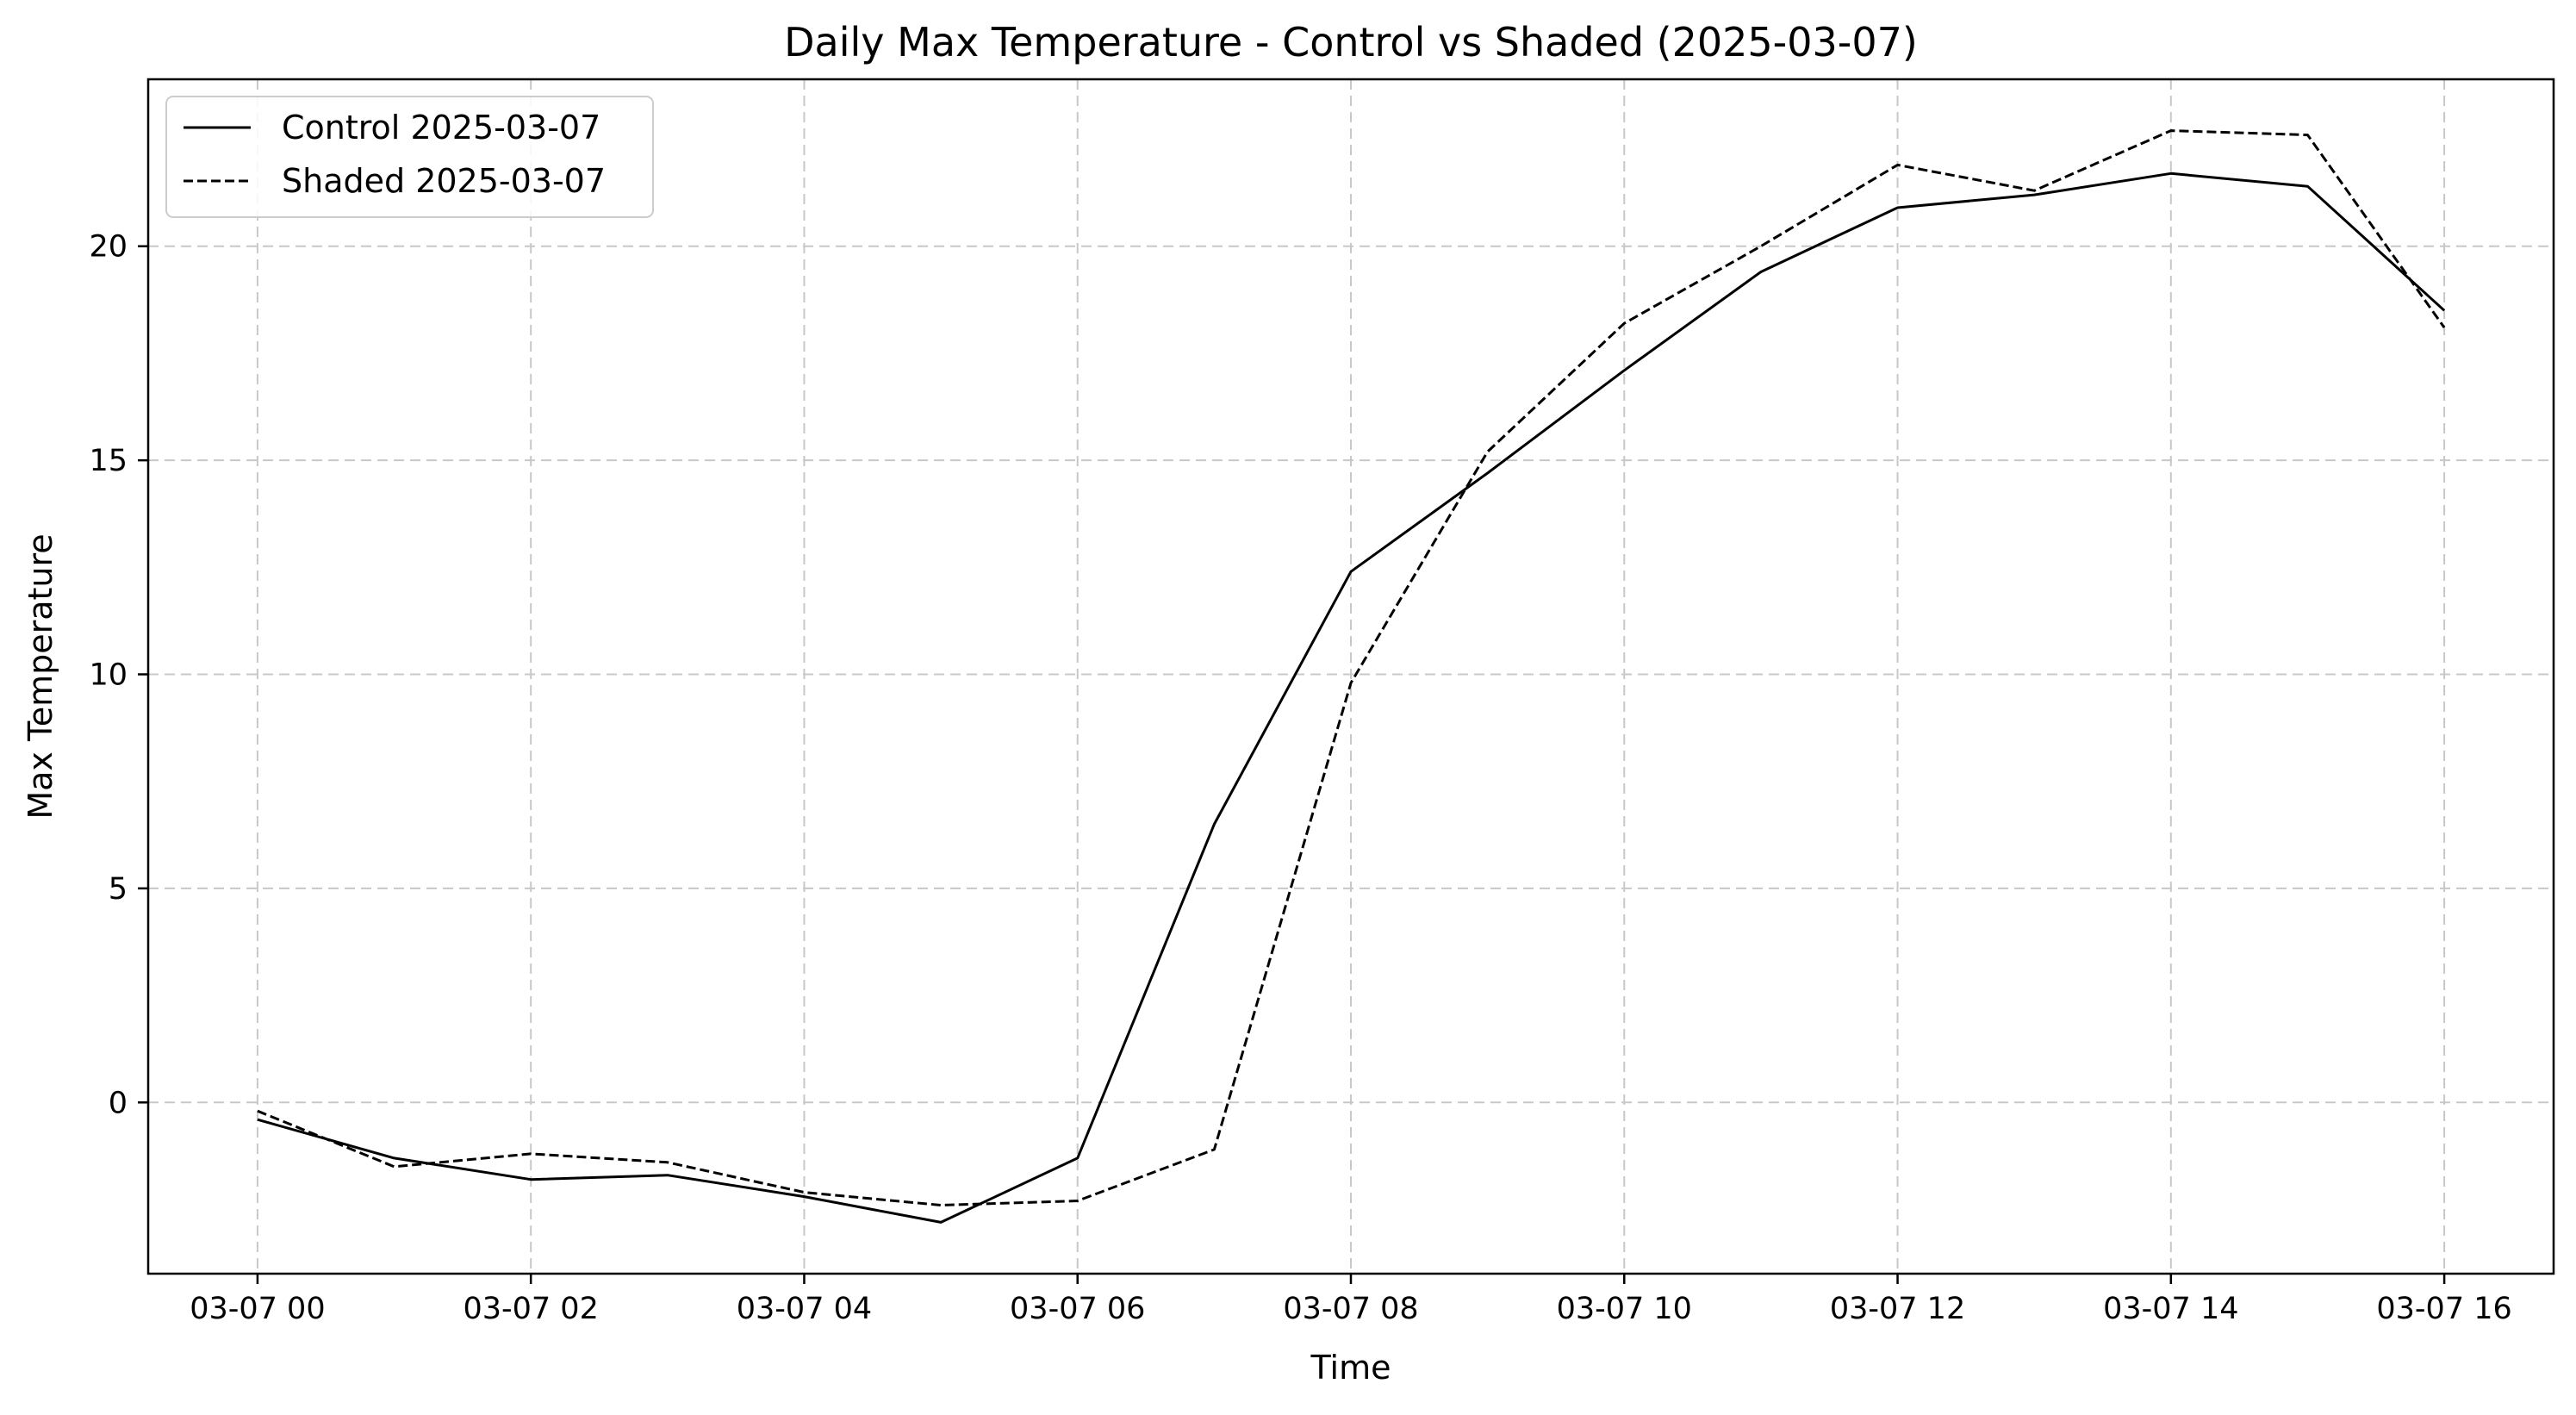  I want to click on x-axis-label: Time, so click(1350, 1368).